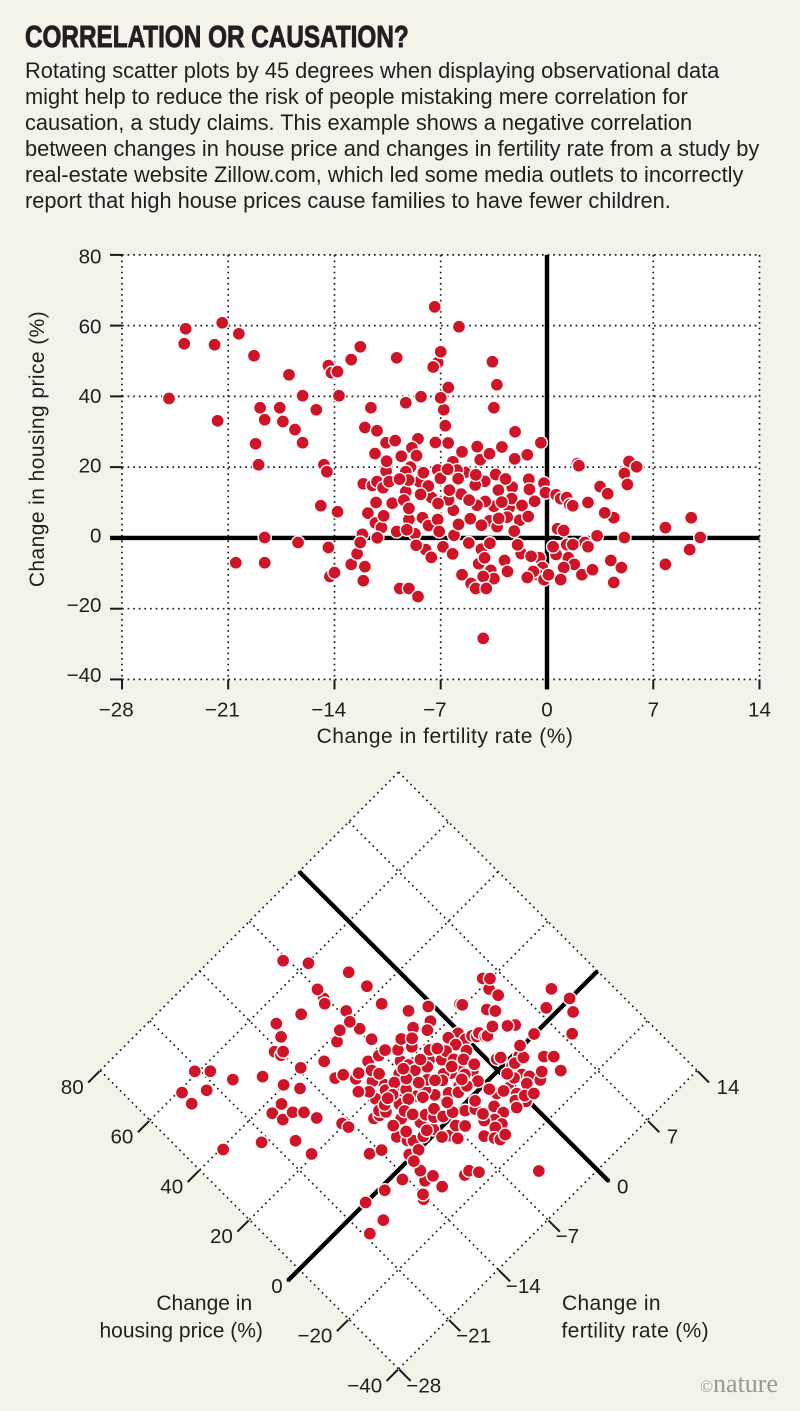 This screenshot has height=1411, width=800. I want to click on svg-text: ©nature, so click(739, 1383).